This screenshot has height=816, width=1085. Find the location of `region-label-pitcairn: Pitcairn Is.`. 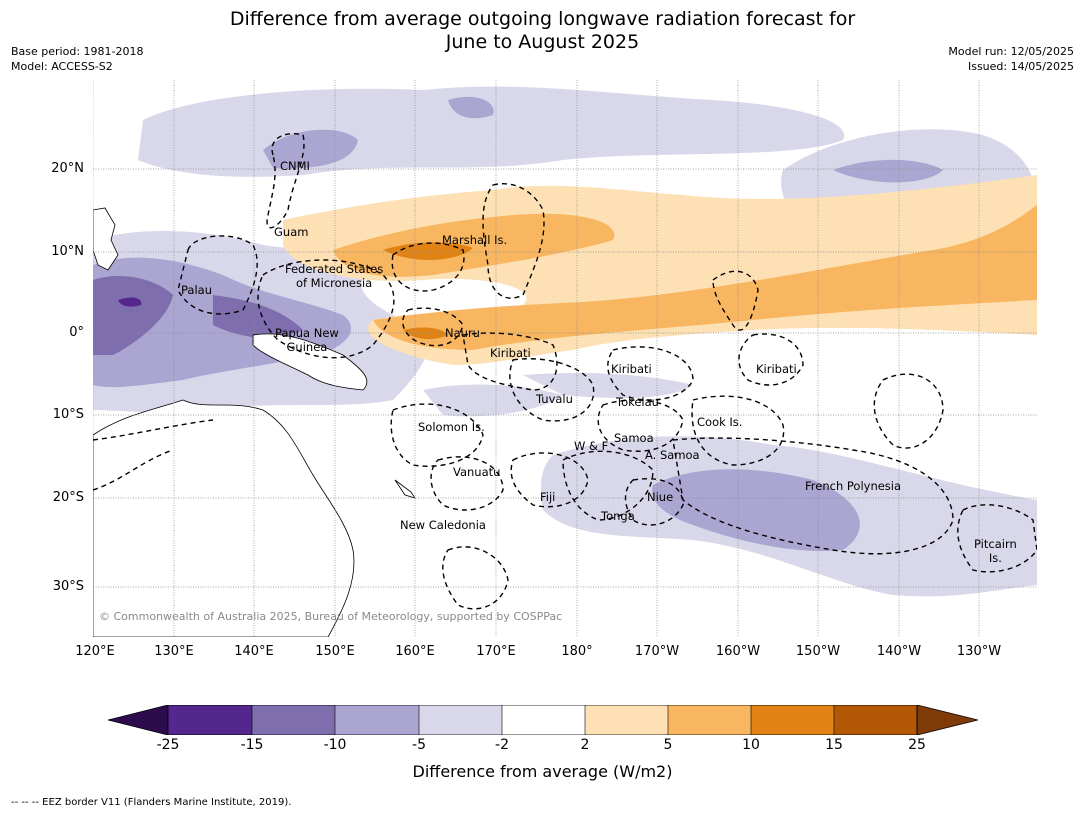

region-label-pitcairn: Pitcairn Is. is located at coordinates (995, 551).